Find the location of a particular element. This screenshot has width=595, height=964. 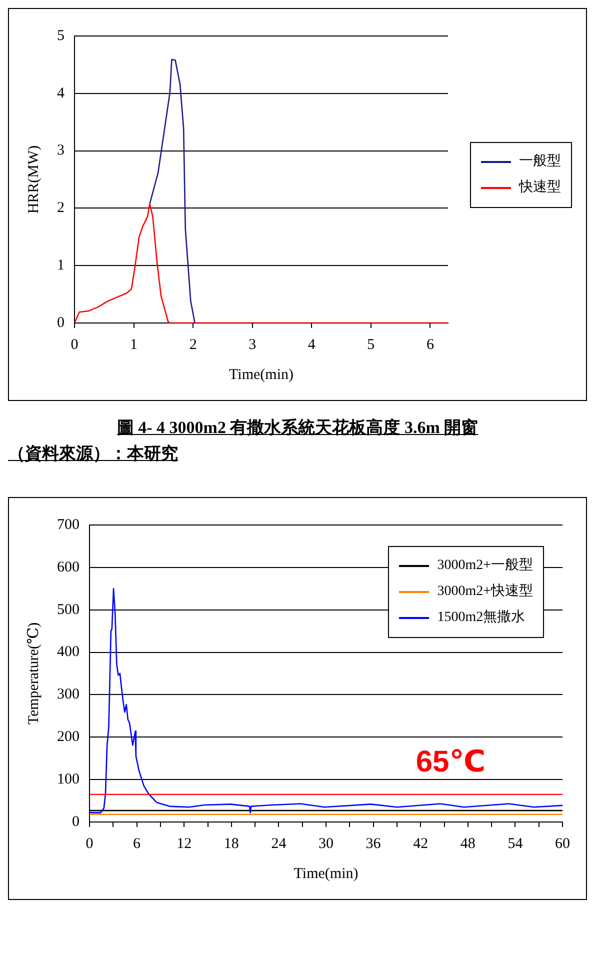

x-tick-label: 60 is located at coordinates (562, 844).